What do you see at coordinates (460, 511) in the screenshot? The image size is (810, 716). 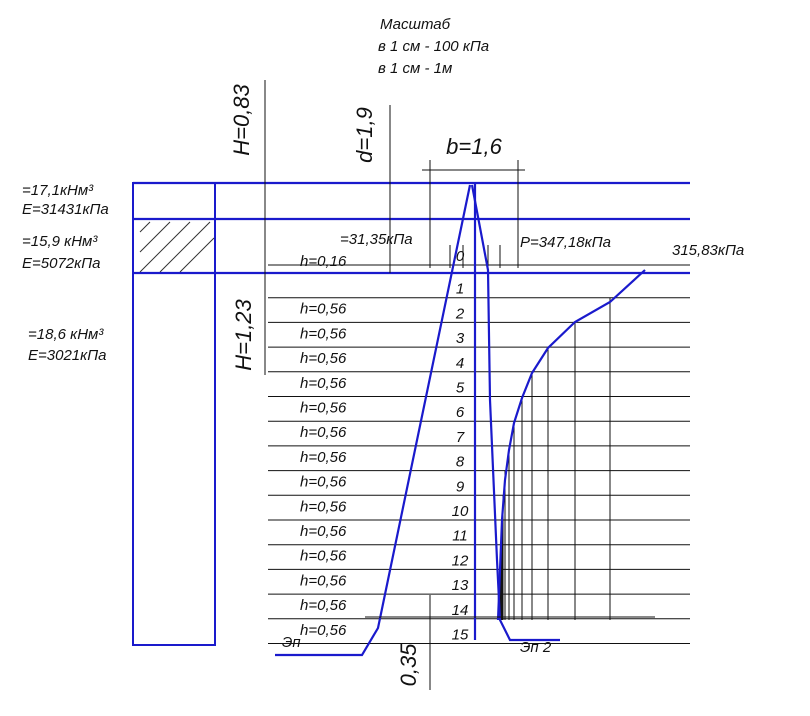 I see `point-number: 10` at bounding box center [460, 511].